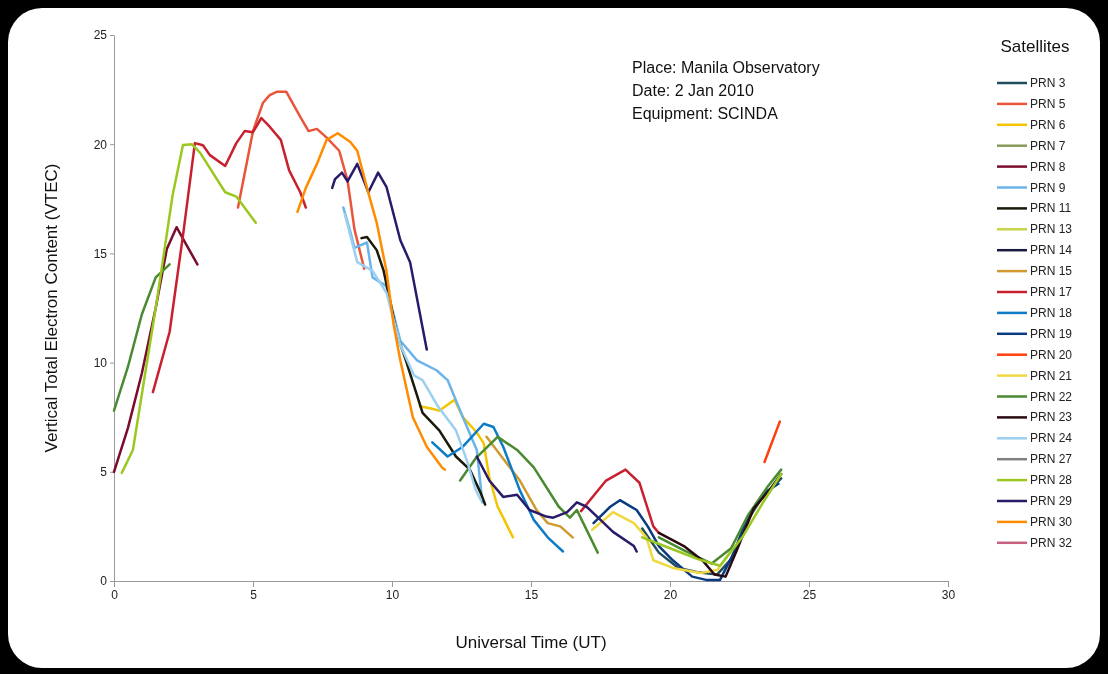 The height and width of the screenshot is (674, 1108). What do you see at coordinates (531, 642) in the screenshot?
I see `x-axis-title: Universal Time (UT)` at bounding box center [531, 642].